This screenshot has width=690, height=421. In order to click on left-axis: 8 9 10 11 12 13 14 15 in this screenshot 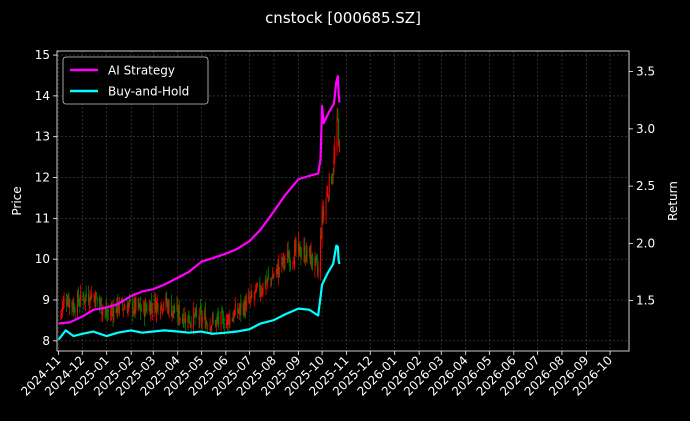, I will do `click(46, 198)`.